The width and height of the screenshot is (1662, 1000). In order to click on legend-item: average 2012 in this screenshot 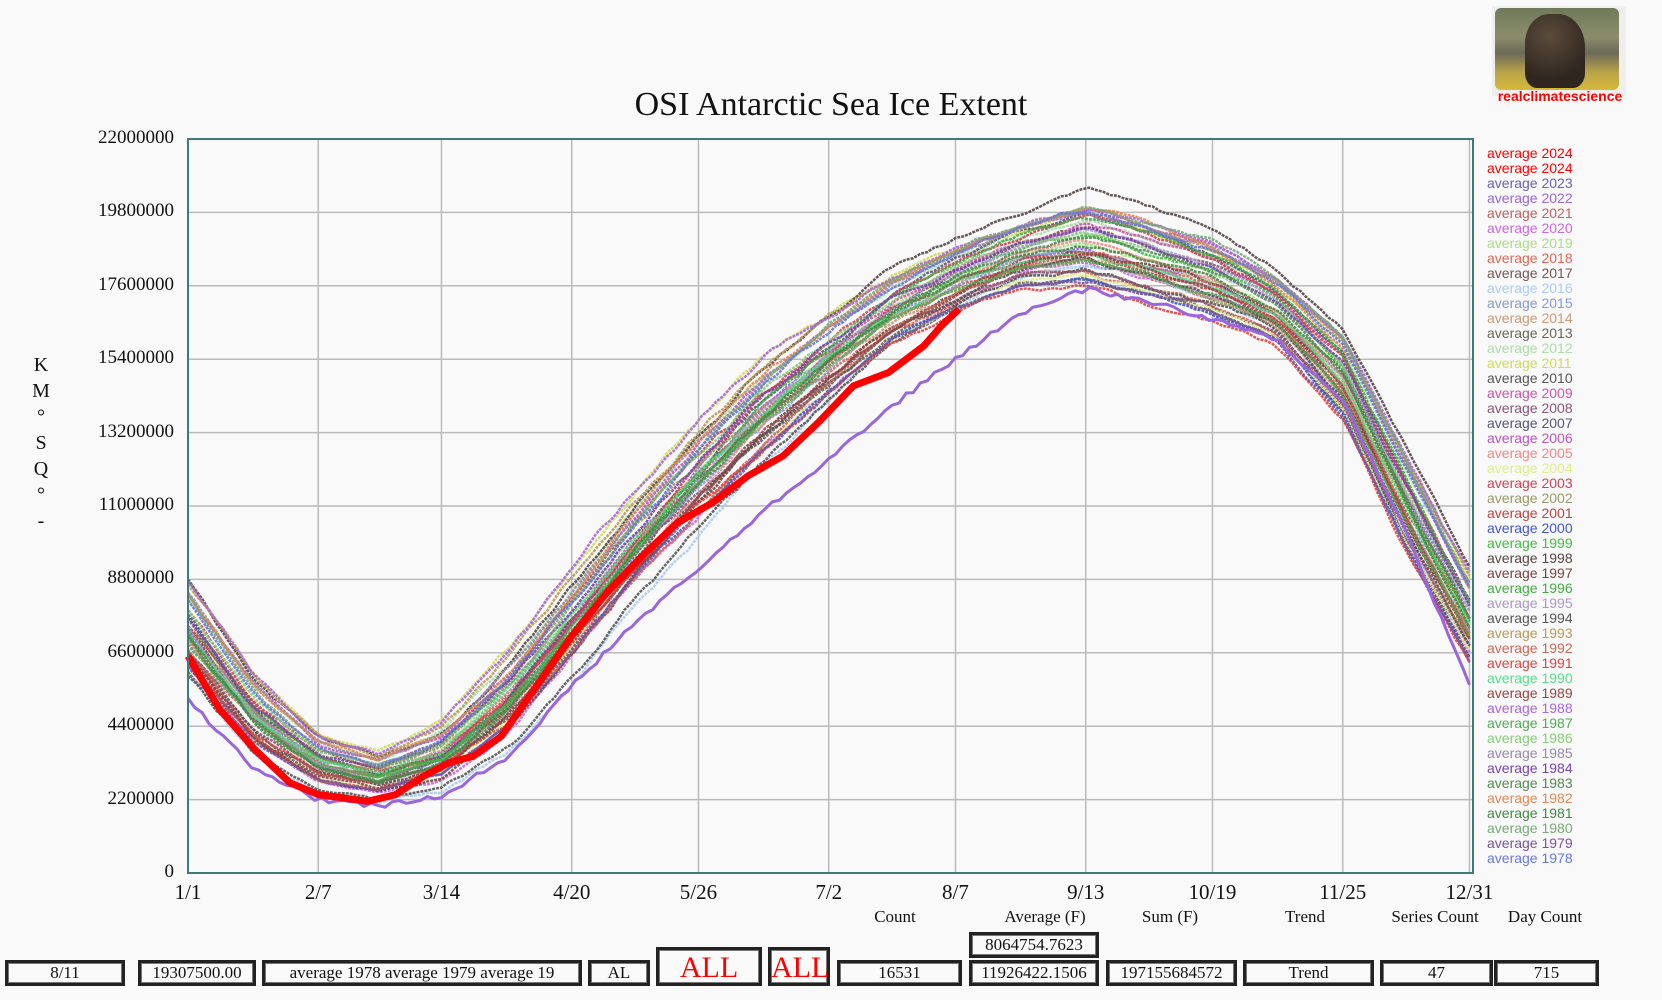, I will do `click(1530, 348)`.